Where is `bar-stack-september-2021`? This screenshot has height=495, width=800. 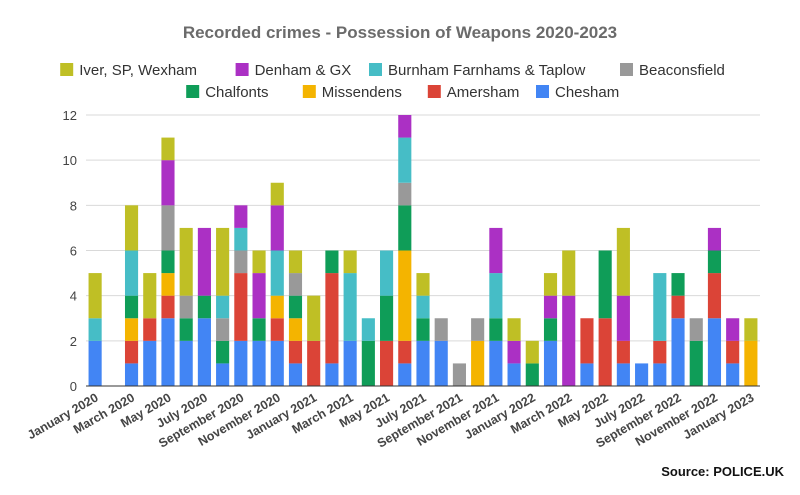
bar-stack-september-2021 is located at coordinates (459, 374).